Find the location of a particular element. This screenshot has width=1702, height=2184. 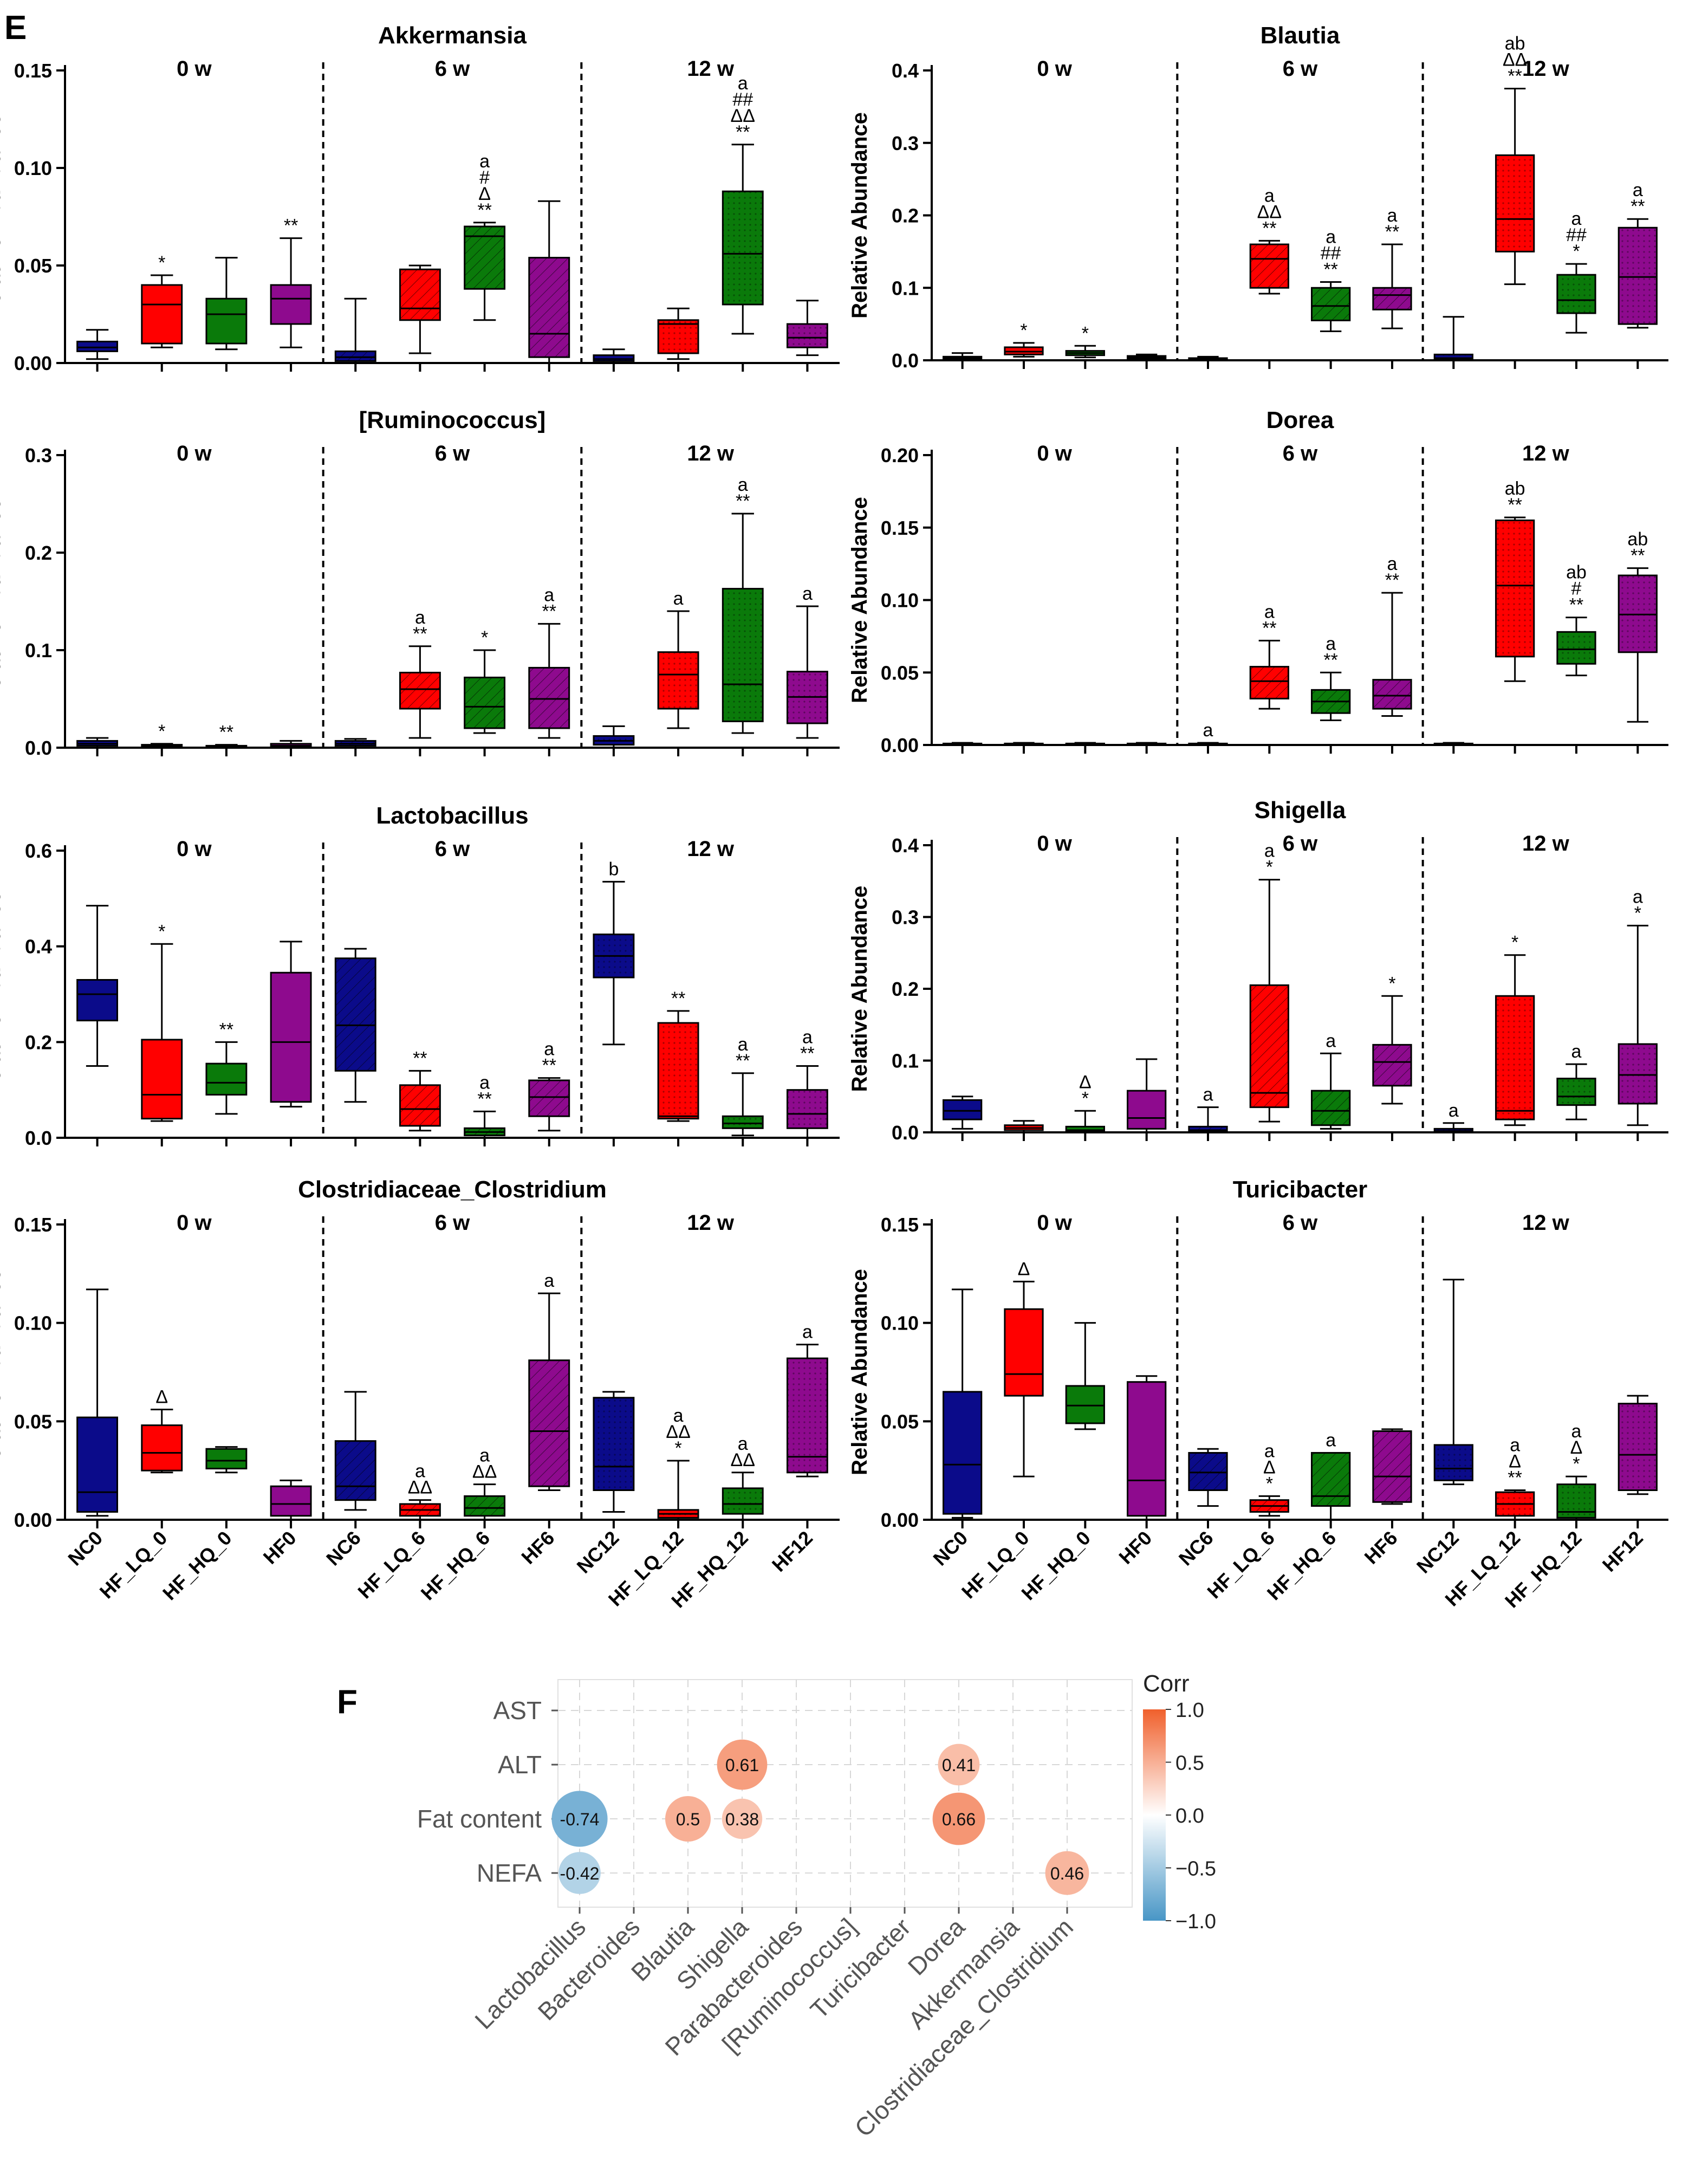

box-HF6: a** is located at coordinates (1392, 635).